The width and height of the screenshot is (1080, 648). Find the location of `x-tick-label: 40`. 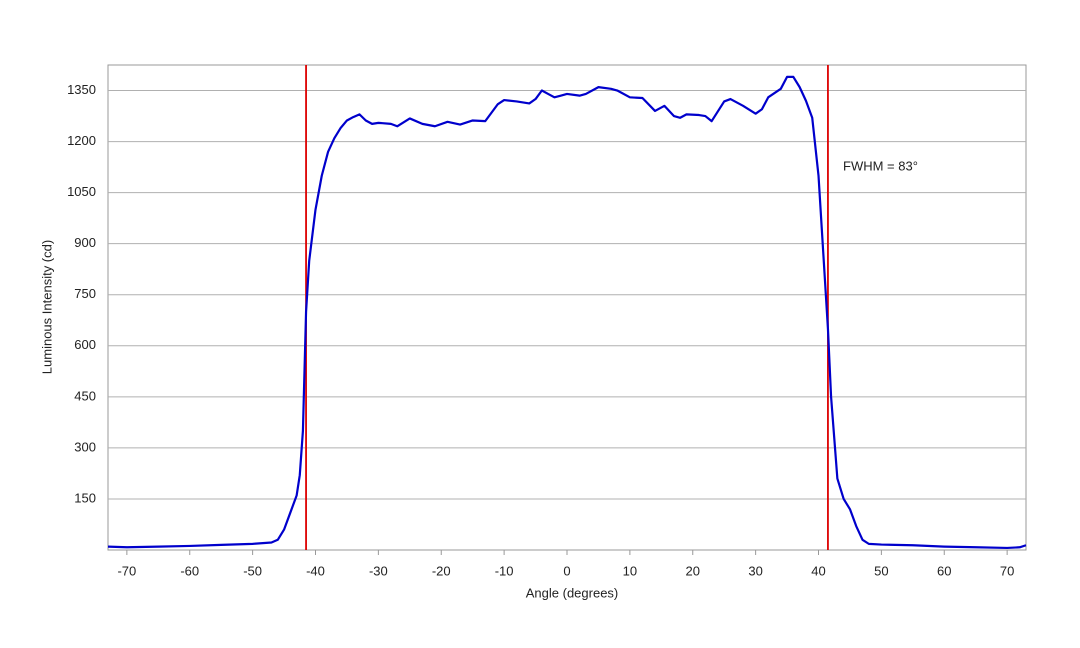

x-tick-label: 40 is located at coordinates (818, 570).